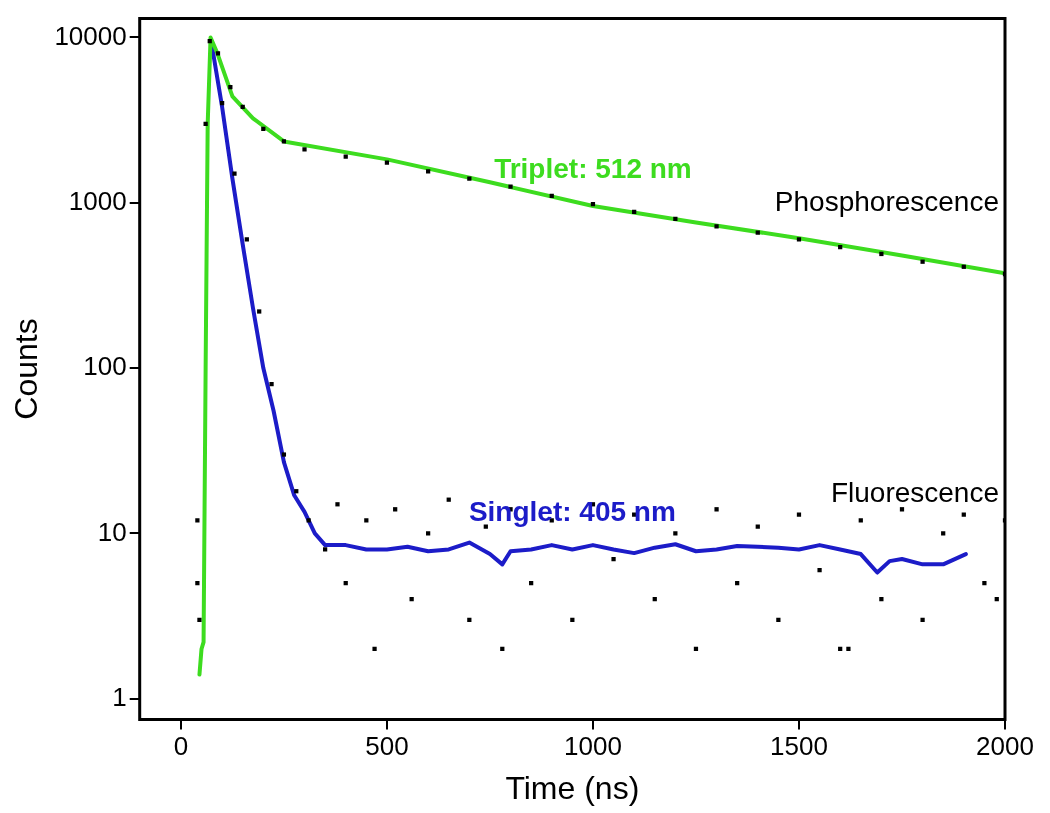 Image resolution: width=1050 pixels, height=813 pixels. Describe the element at coordinates (799, 746) in the screenshot. I see `x-tick-label: 1500` at that location.